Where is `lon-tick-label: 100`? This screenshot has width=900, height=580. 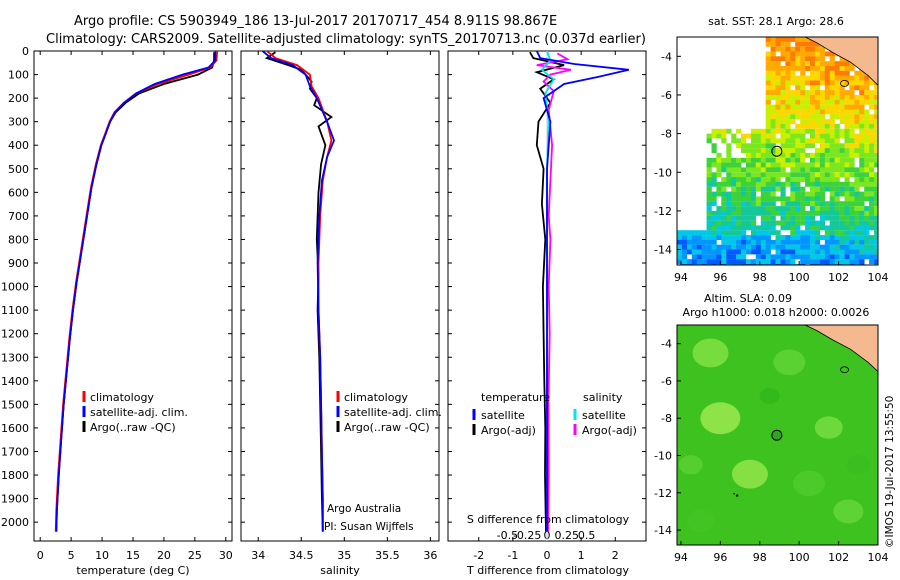 lon-tick-label: 100 is located at coordinates (799, 277).